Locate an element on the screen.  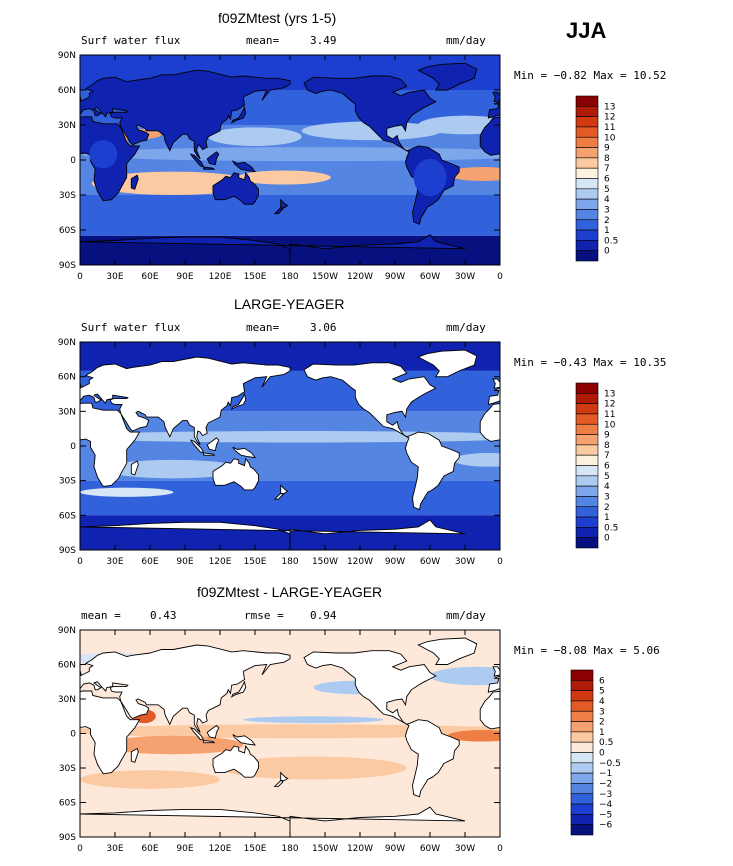
colorbar-label: −6 is located at coordinates (606, 826).